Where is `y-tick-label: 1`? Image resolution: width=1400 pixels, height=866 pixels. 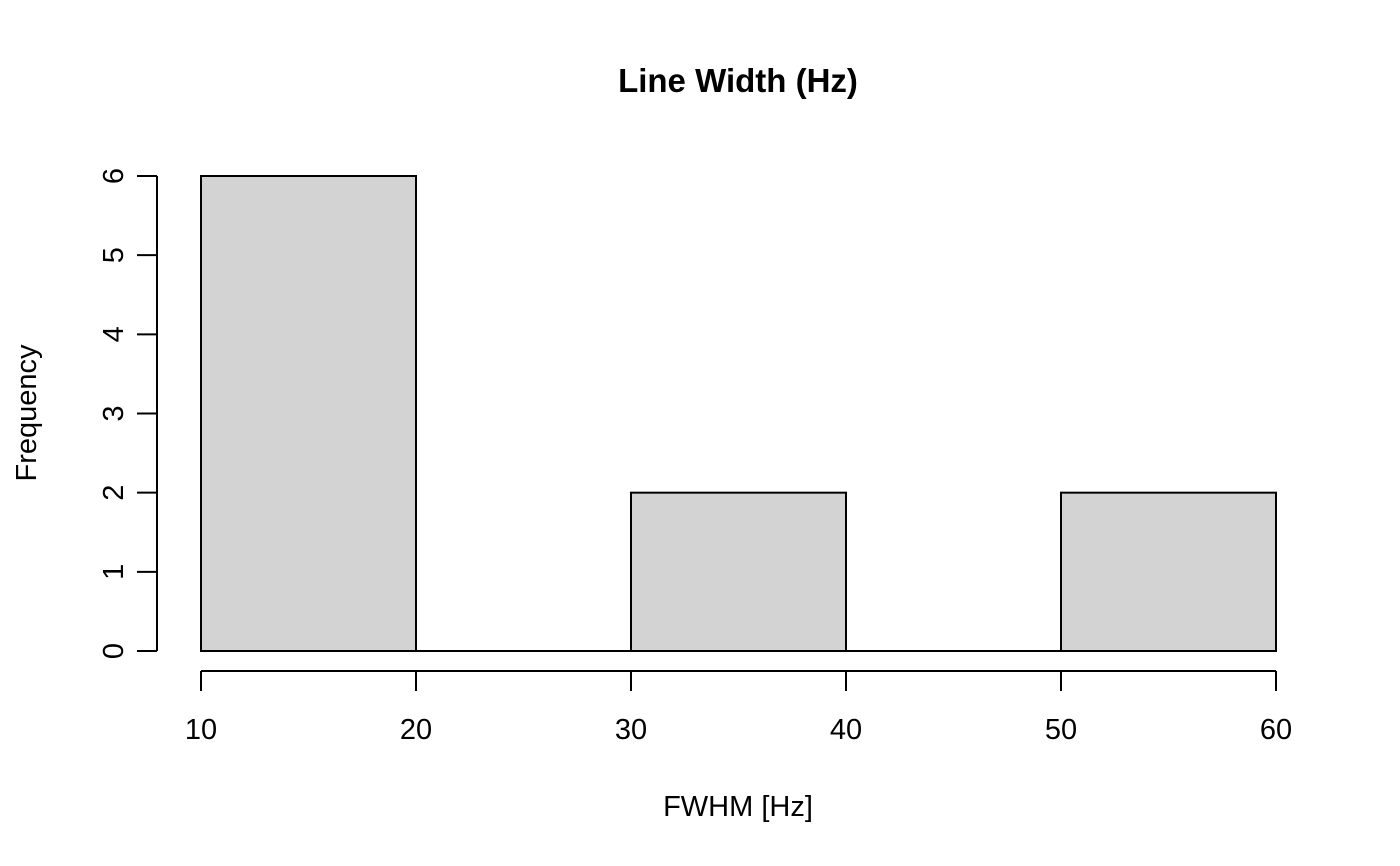 y-tick-label: 1 is located at coordinates (114, 572).